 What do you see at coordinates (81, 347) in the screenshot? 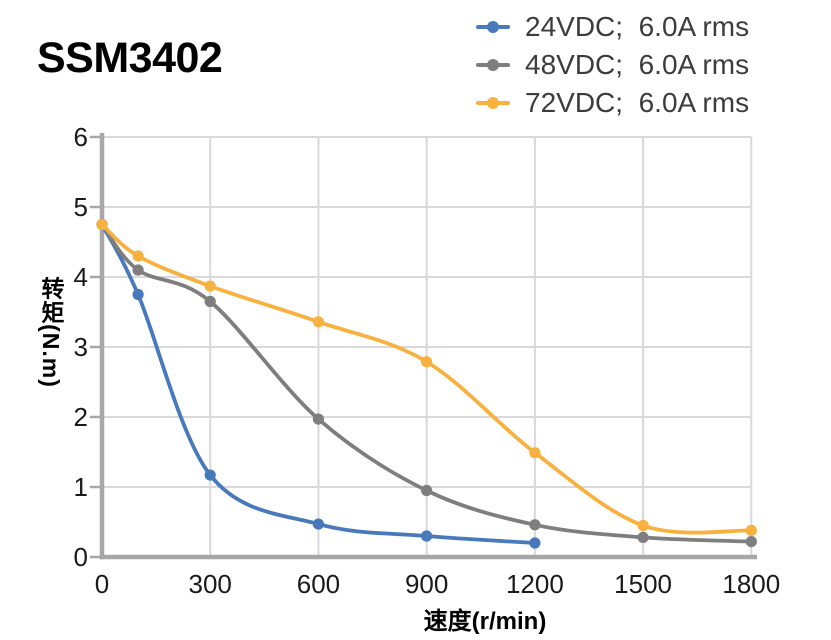
I see `y-tick-label: 3` at bounding box center [81, 347].